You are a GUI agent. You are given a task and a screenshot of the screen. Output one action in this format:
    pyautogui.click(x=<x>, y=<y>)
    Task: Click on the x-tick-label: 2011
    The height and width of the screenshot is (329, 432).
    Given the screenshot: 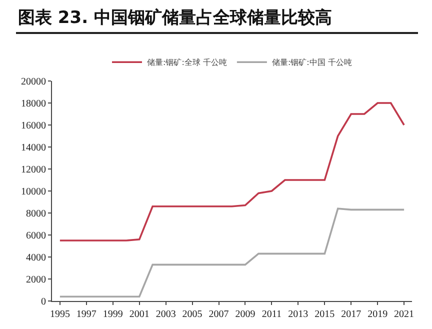 What is the action you would take?
    pyautogui.click(x=272, y=314)
    